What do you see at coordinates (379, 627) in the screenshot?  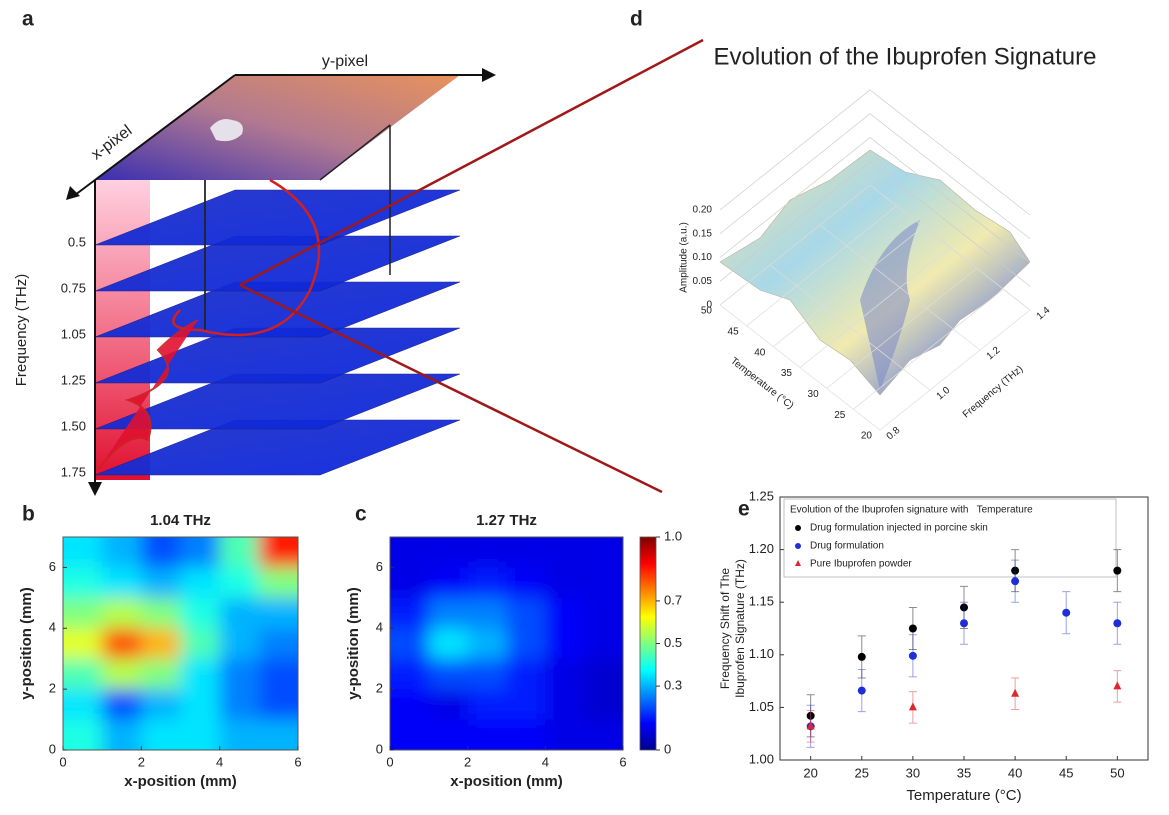 I see `y-tick-label: 4` at bounding box center [379, 627].